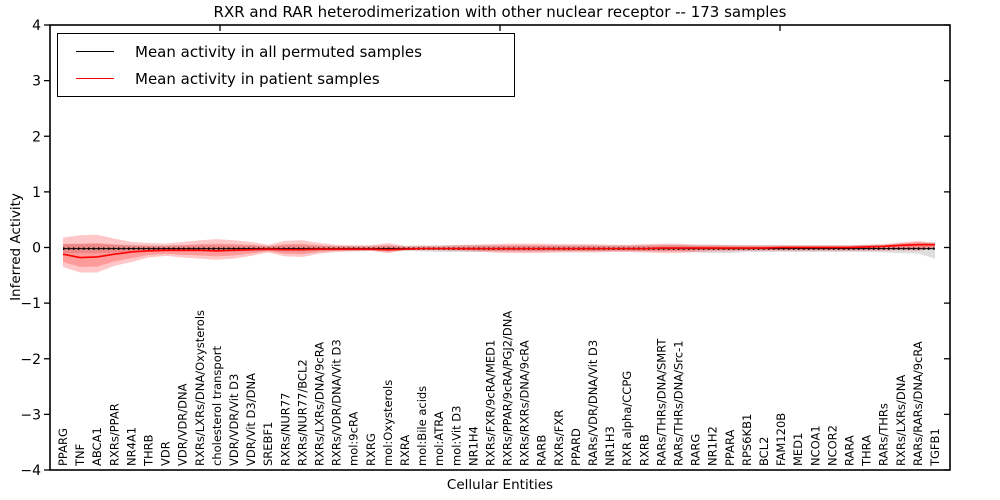  What do you see at coordinates (278, 51) in the screenshot?
I see `legend-label-permuted: Mean activity in all permuted samples` at bounding box center [278, 51].